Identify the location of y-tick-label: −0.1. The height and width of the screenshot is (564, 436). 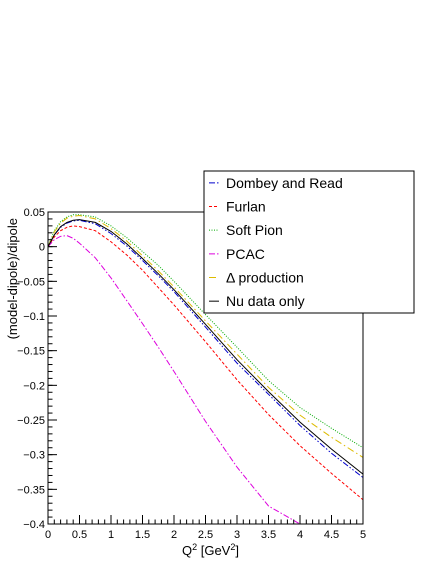
(34, 317).